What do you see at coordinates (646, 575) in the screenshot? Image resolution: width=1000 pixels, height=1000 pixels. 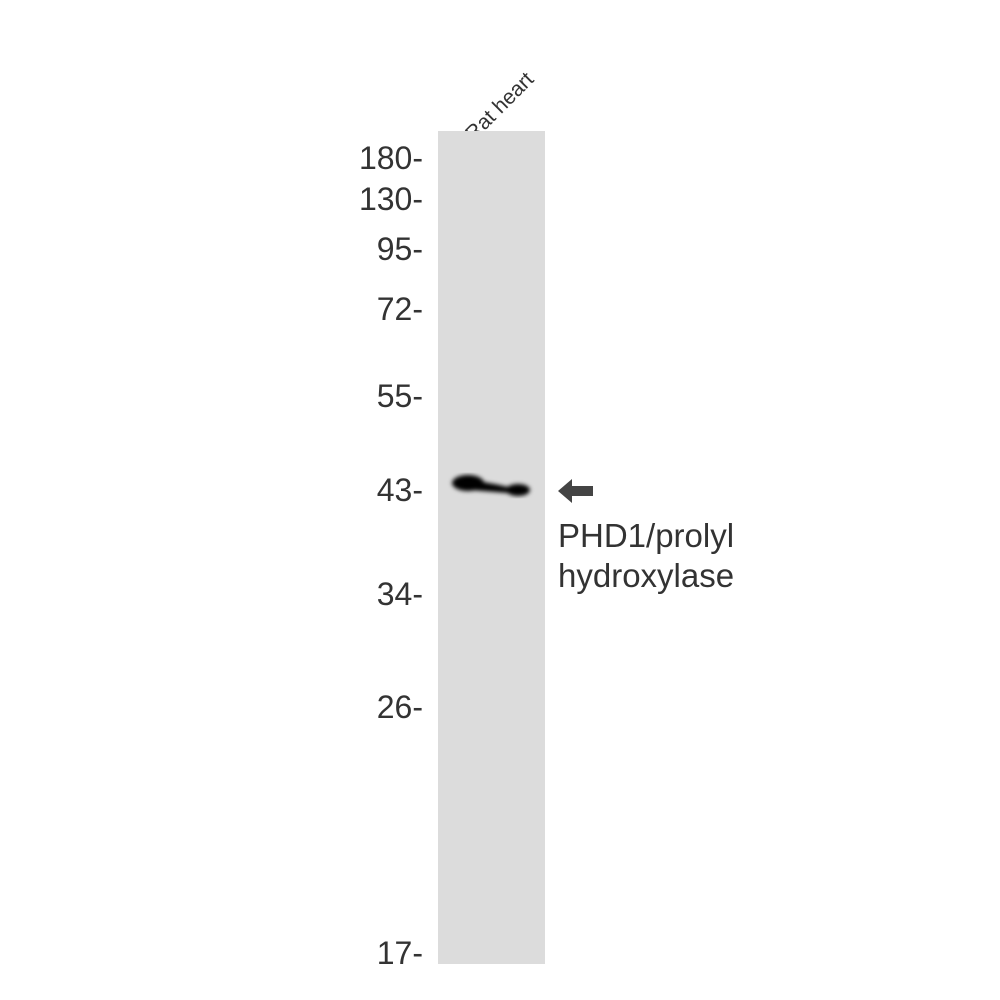 I see `target-label-line2: hydroxylase` at bounding box center [646, 575].